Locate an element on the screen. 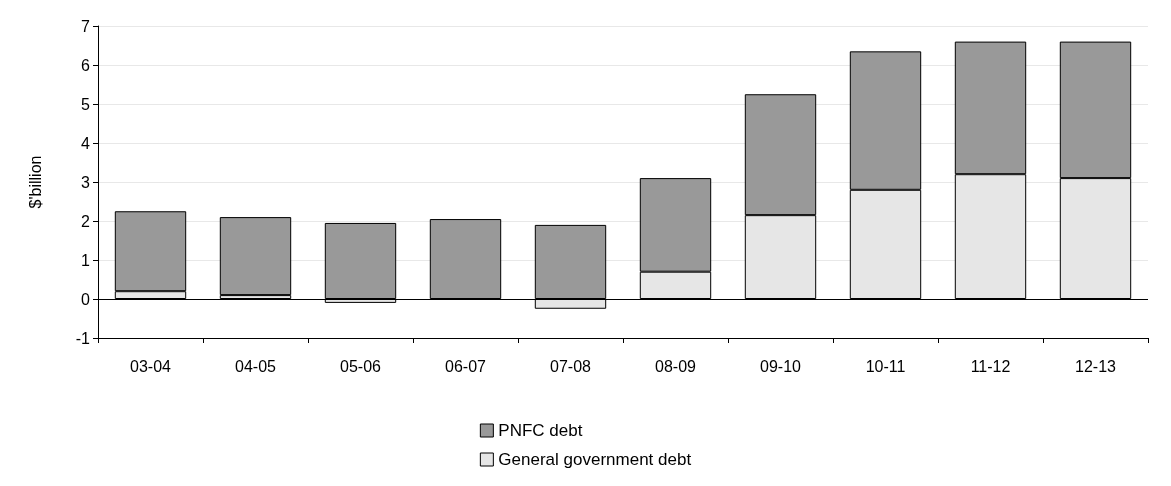  y-tick-label: 3 is located at coordinates (86, 182).